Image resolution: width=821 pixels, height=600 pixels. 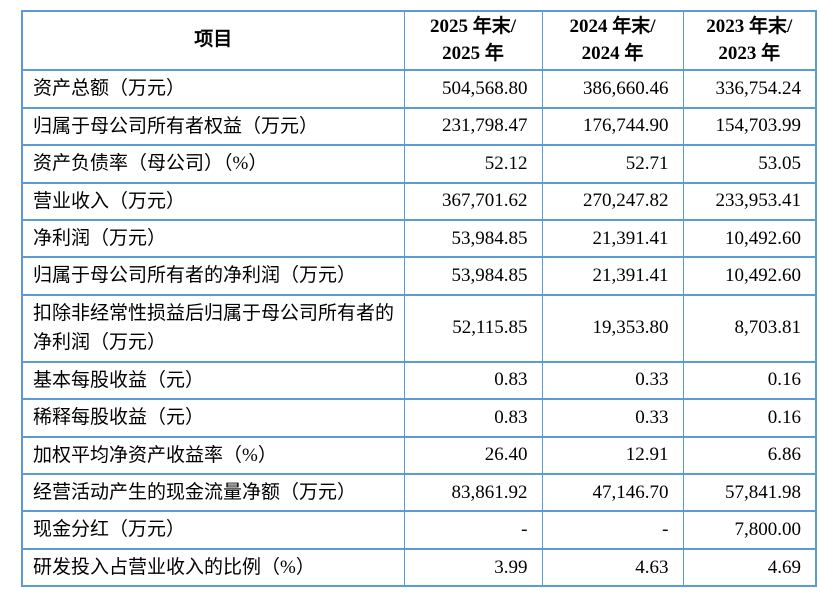 I want to click on row-label: 资产总额（万元）, so click(x=213, y=89).